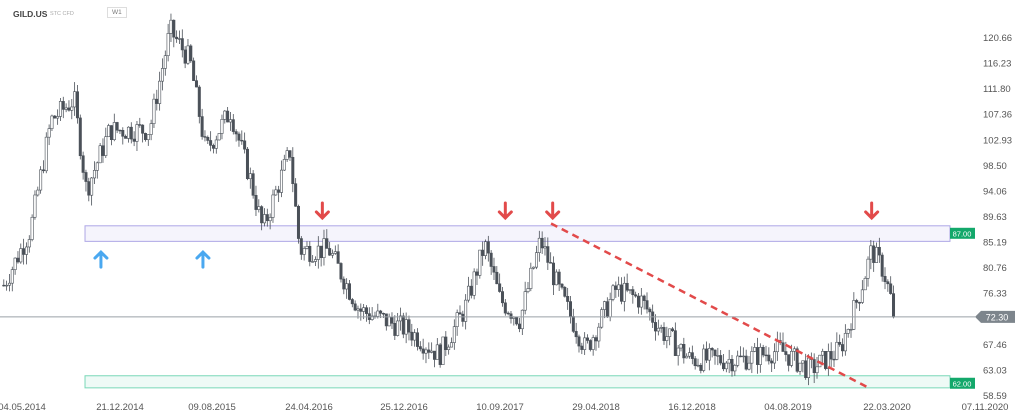 The image size is (1024, 417). I want to click on symbol-label: GILD.US, so click(30, 14).